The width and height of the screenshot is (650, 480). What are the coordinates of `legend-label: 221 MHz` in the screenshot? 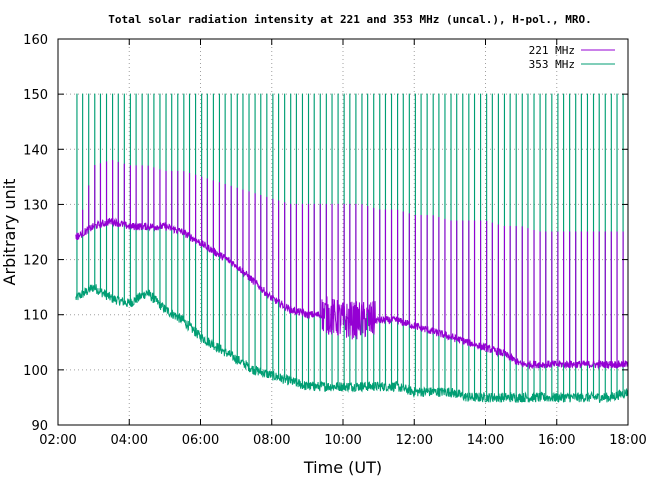 It's located at (552, 50).